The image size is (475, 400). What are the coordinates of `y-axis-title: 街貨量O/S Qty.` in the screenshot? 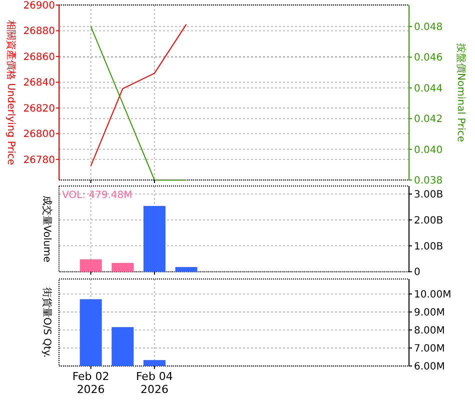 It's located at (47, 322).